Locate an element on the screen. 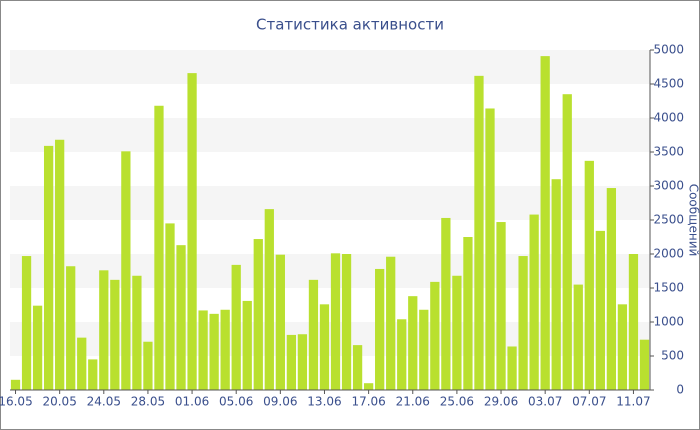 The width and height of the screenshot is (700, 430). x-tick-label: 11.07 is located at coordinates (633, 402).